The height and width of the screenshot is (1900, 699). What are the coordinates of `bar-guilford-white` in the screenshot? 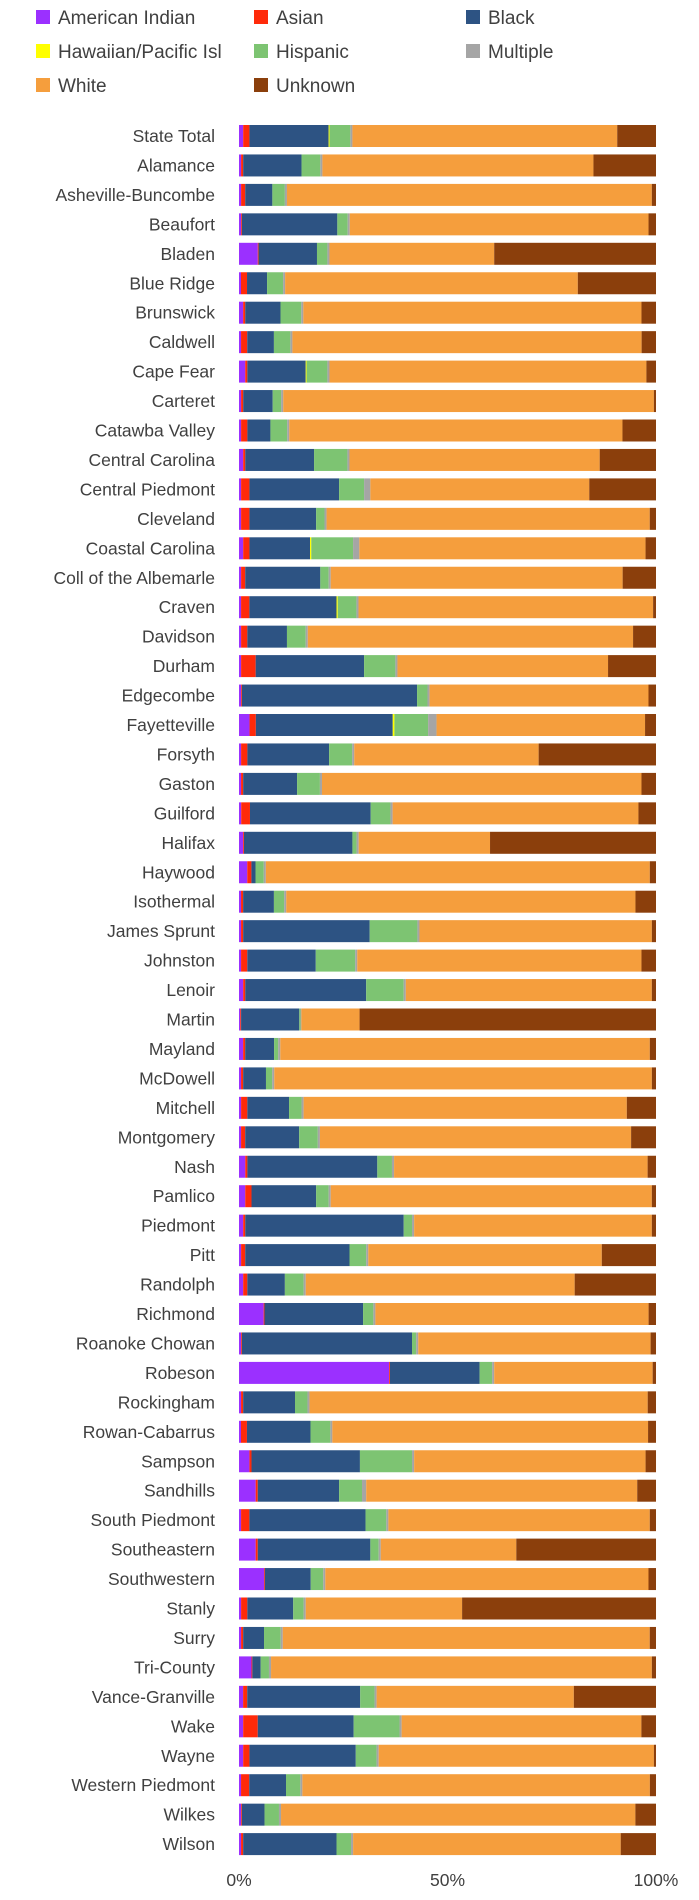 It's located at (515, 813).